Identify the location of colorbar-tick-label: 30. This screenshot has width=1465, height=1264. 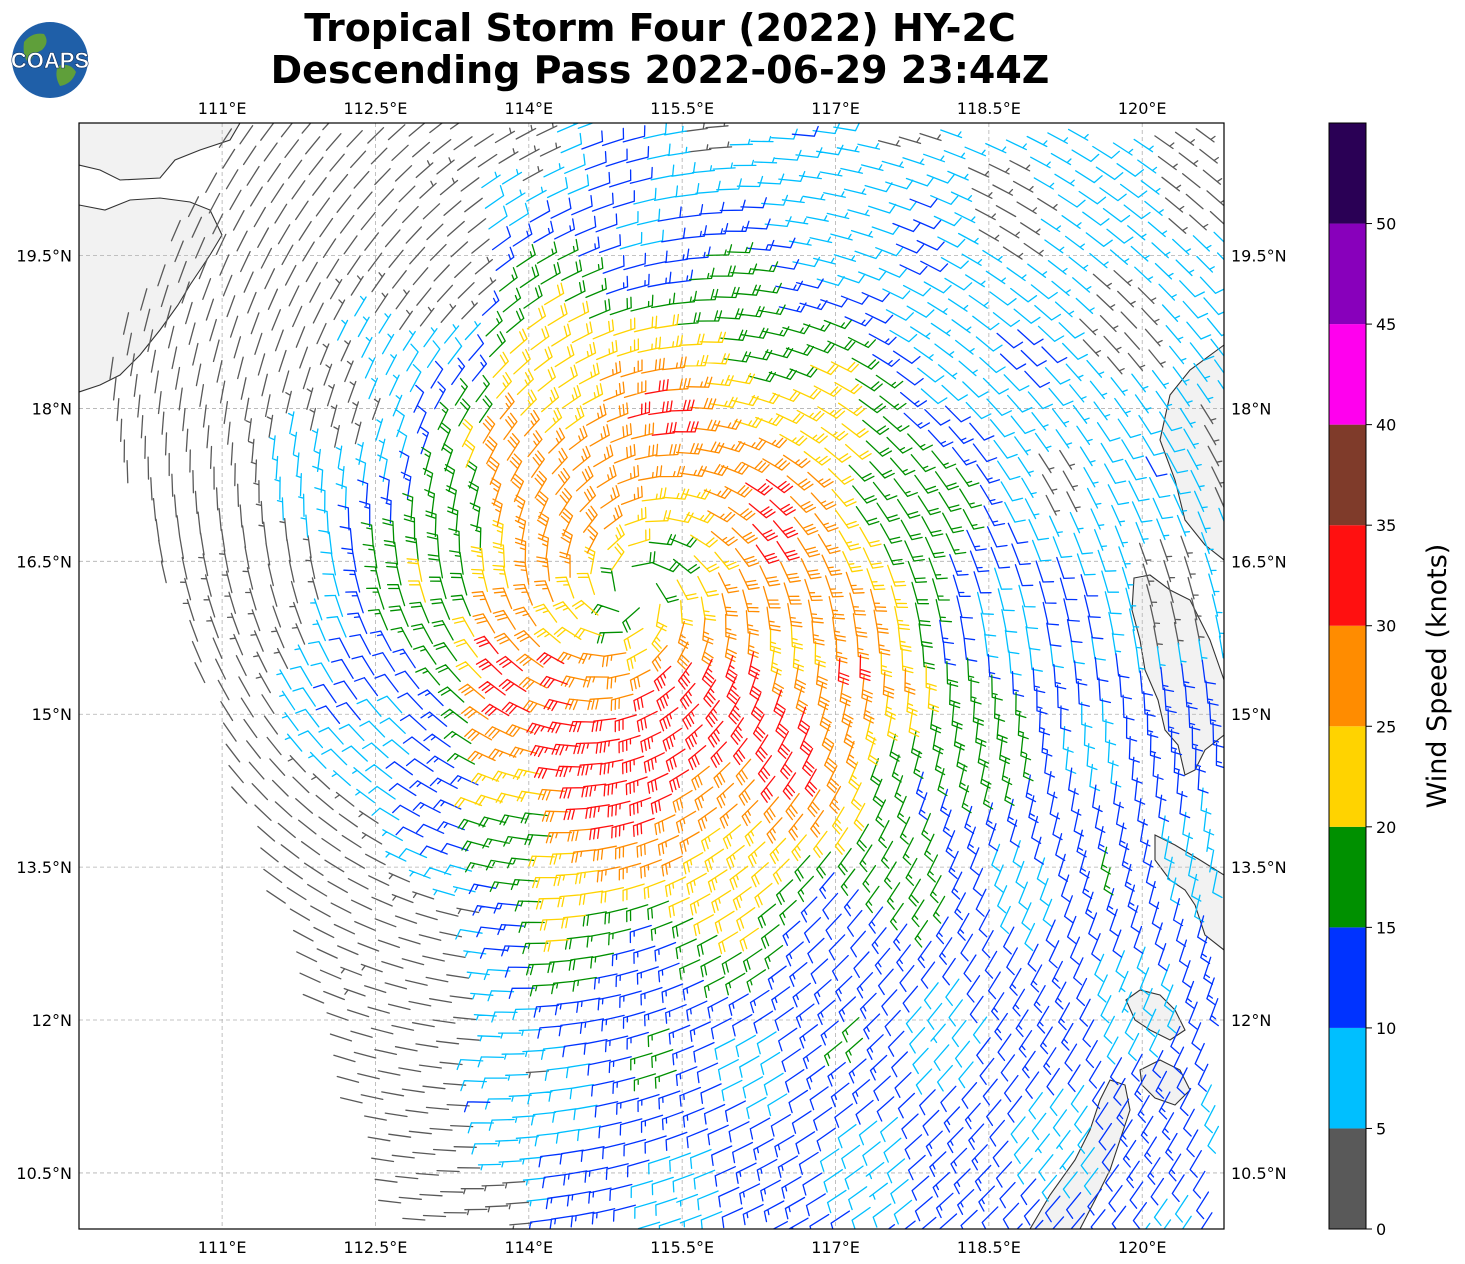
(1386, 626).